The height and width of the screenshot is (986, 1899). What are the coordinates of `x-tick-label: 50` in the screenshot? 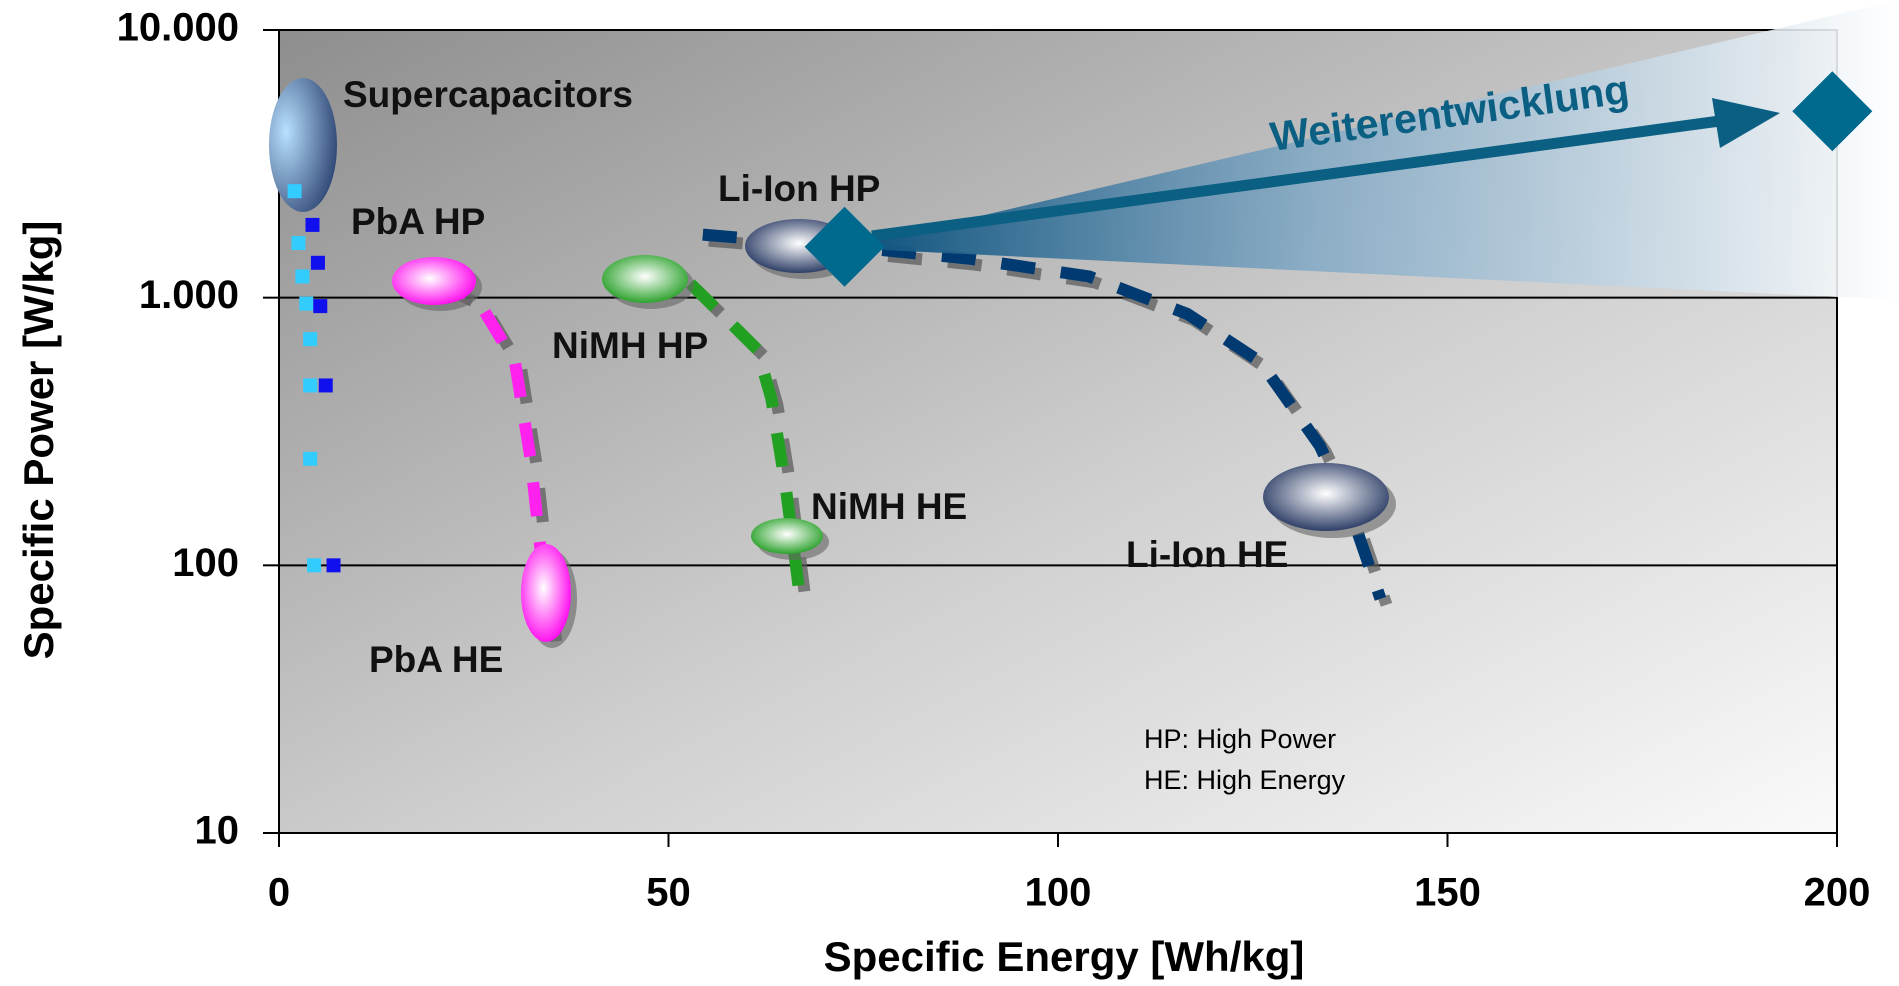 It's located at (668, 893).